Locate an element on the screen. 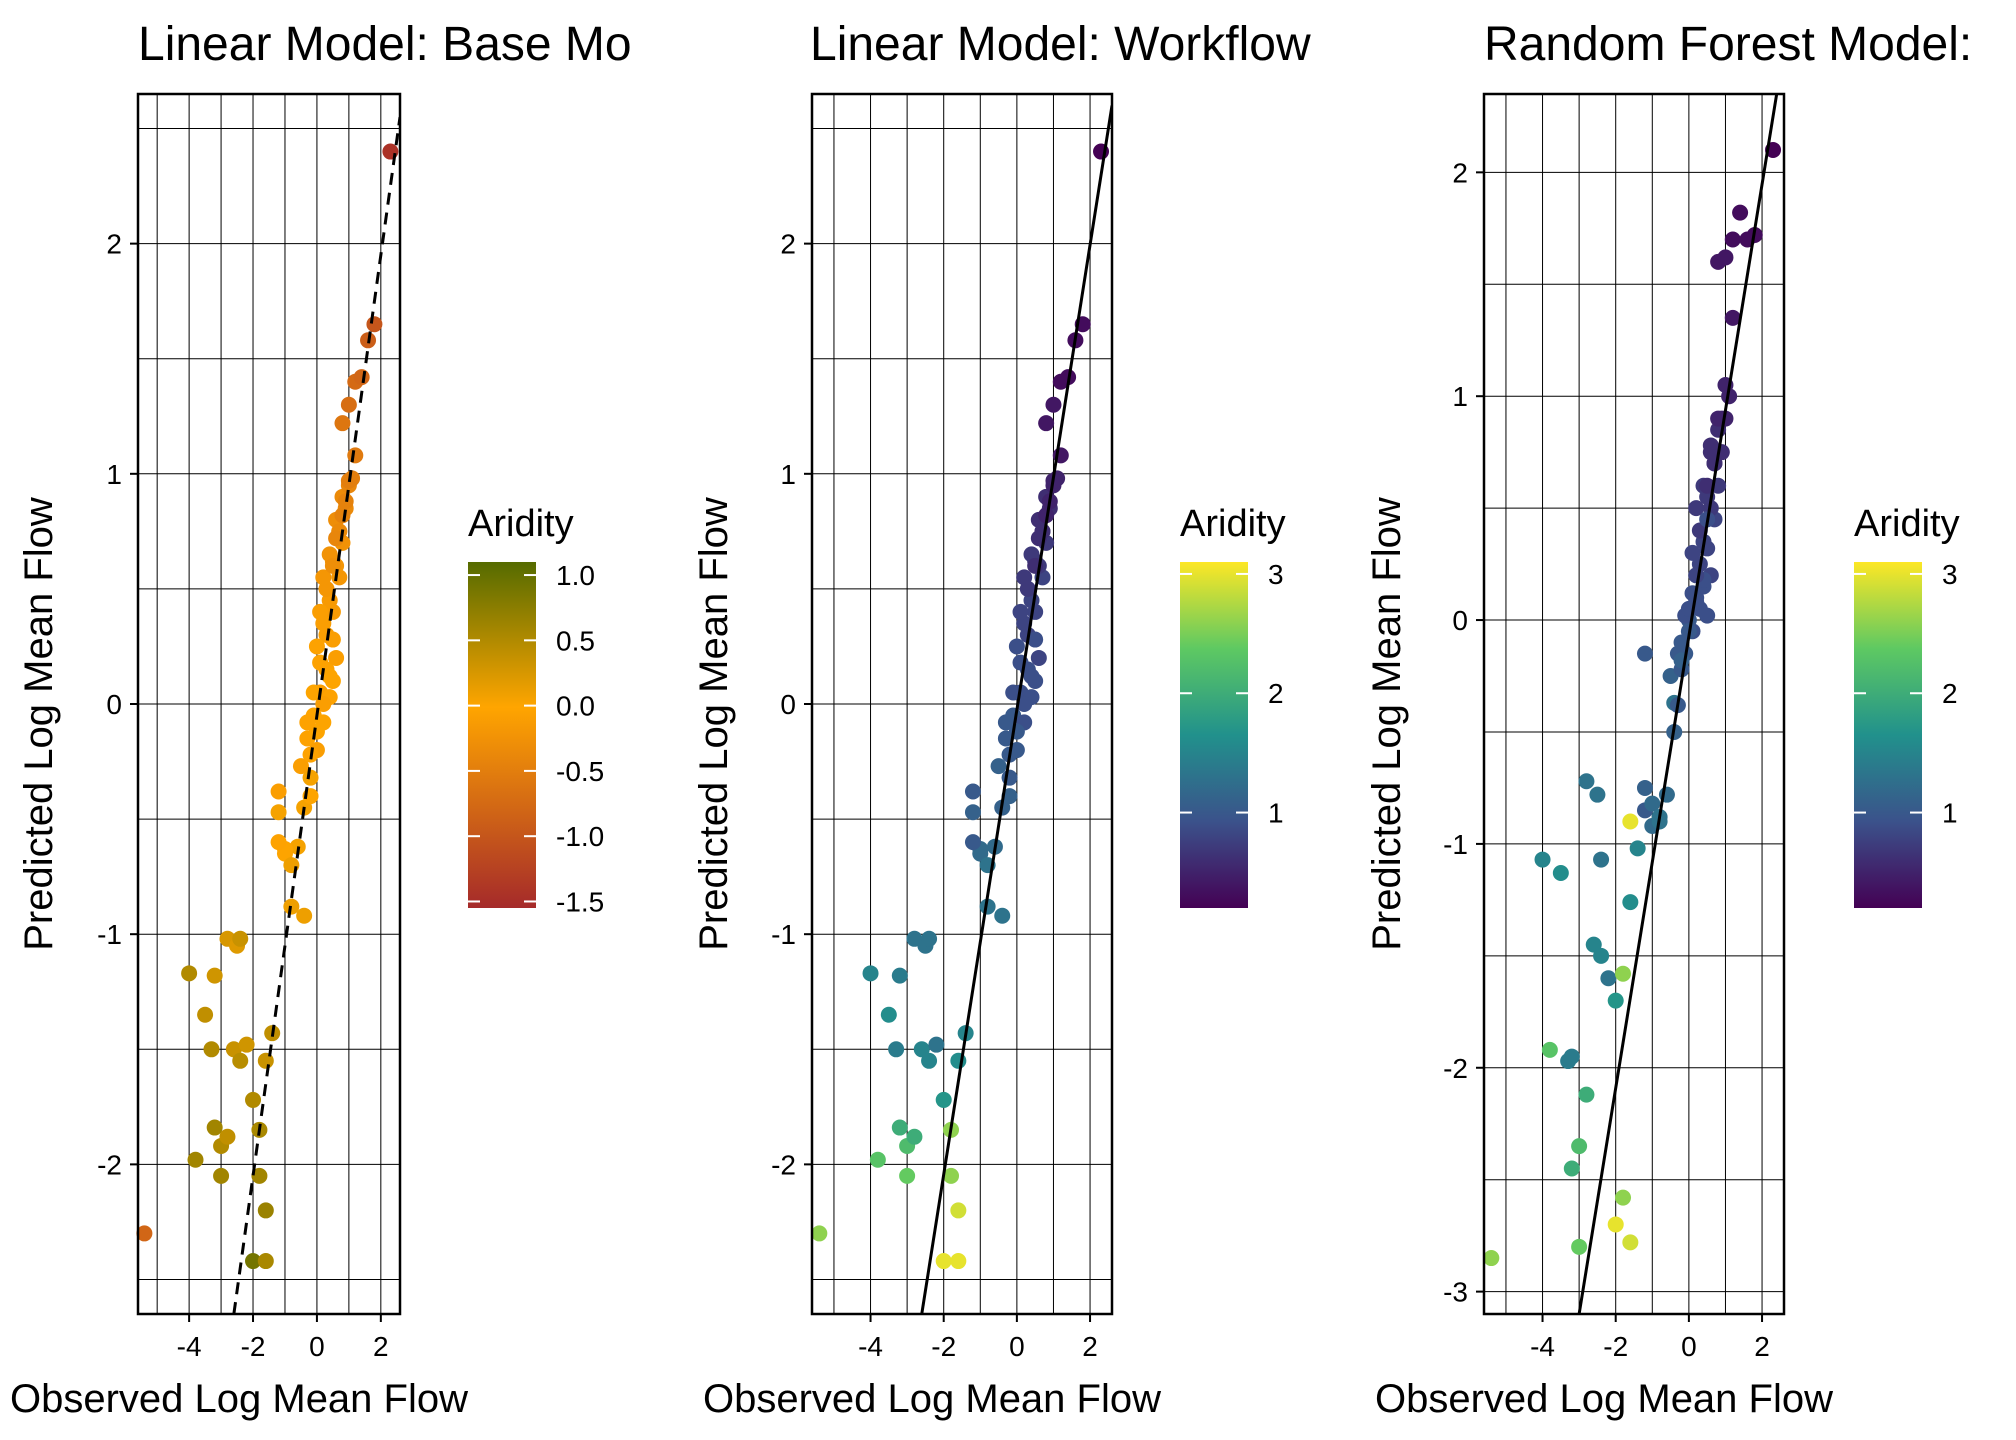 The image size is (2016, 1440). grid is located at coordinates (269, 704).